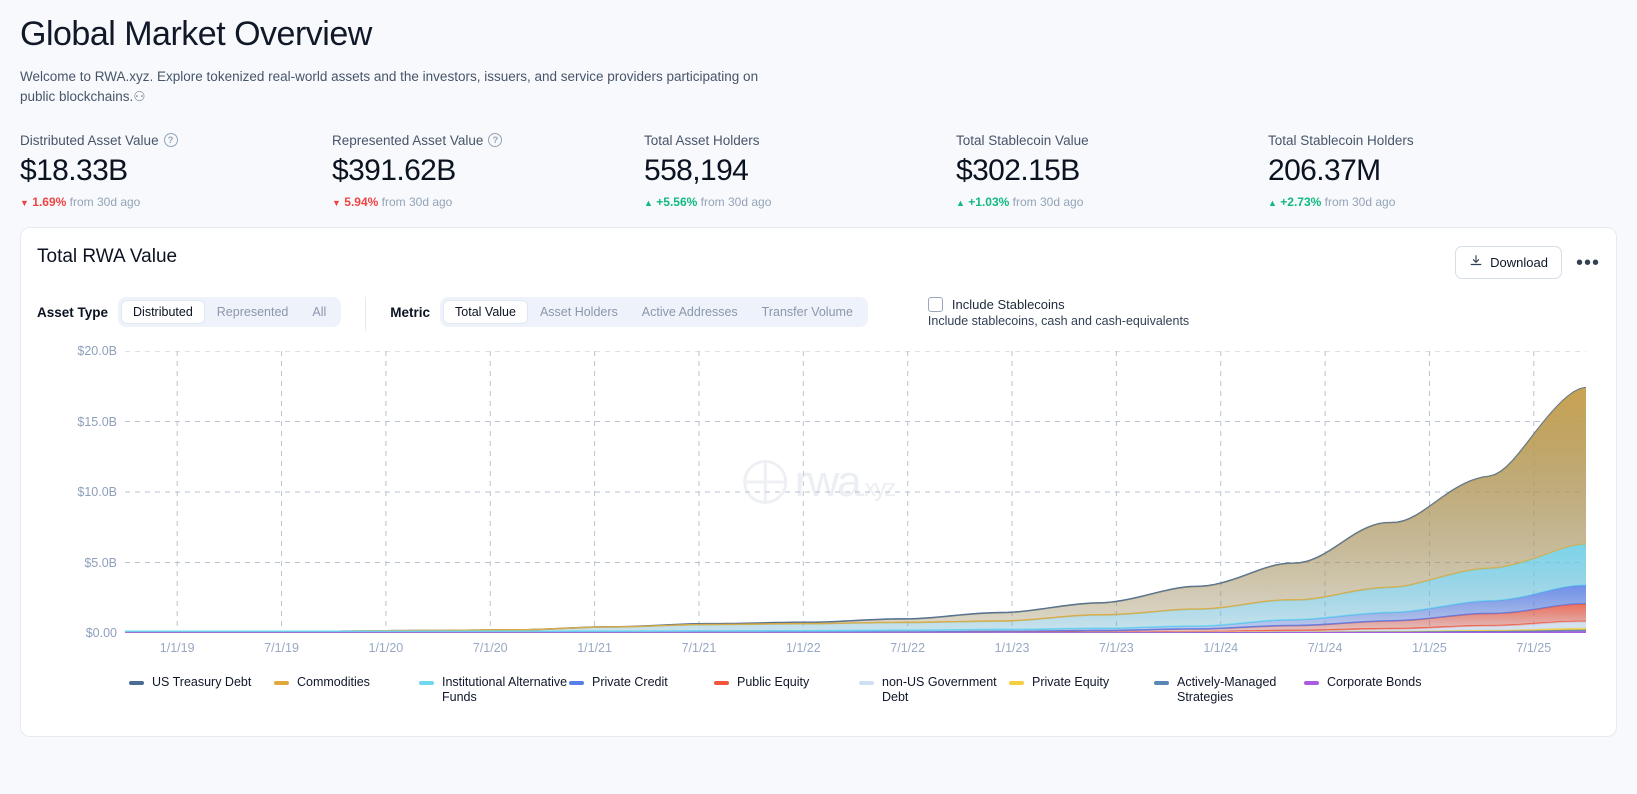 Image resolution: width=1637 pixels, height=794 pixels. I want to click on card-actions: Download •••, so click(1527, 263).